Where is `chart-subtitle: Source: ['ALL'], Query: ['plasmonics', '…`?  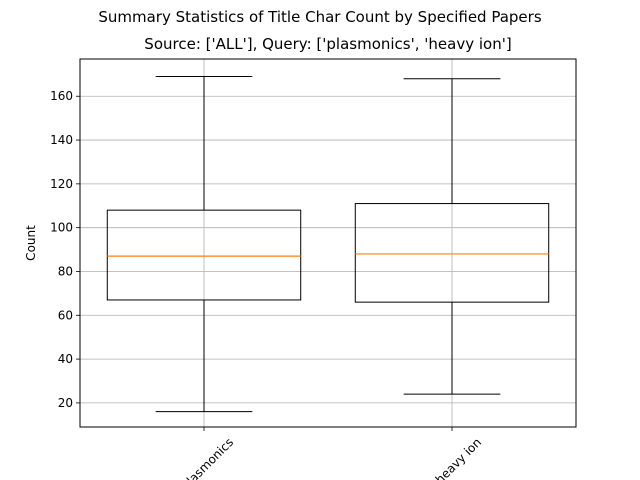 chart-subtitle: Source: ['ALL'], Query: ['plasmonics', '… is located at coordinates (327, 44).